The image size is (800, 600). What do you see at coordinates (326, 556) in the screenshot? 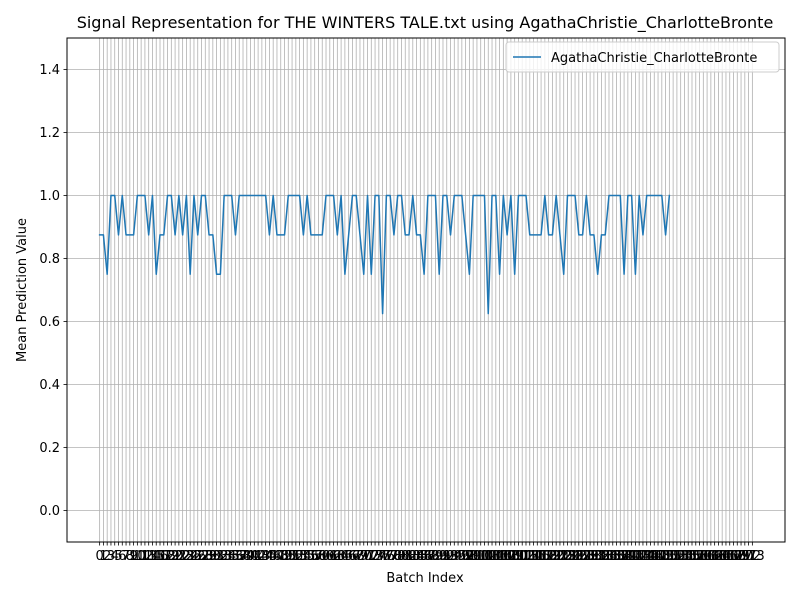
I see `x-tick-label: 60` at bounding box center [326, 556].